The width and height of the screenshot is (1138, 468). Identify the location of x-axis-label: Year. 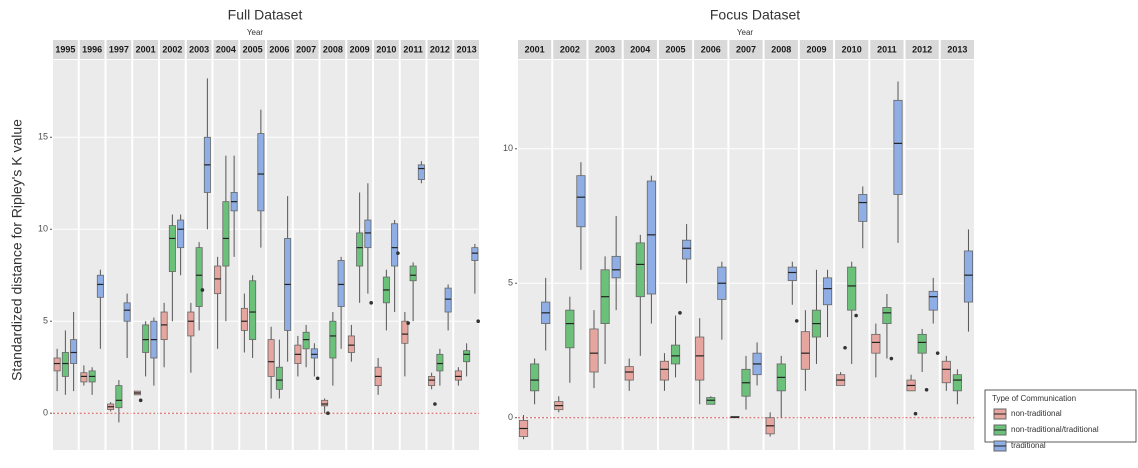
(745, 32).